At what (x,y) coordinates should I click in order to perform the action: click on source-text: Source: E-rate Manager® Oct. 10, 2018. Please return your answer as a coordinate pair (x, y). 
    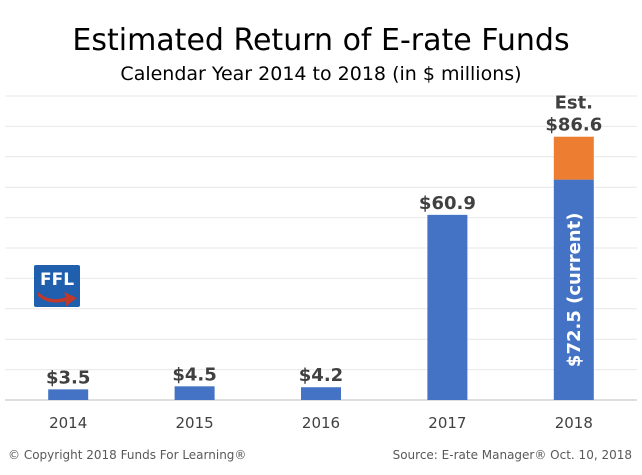
    Looking at the image, I should click on (512, 455).